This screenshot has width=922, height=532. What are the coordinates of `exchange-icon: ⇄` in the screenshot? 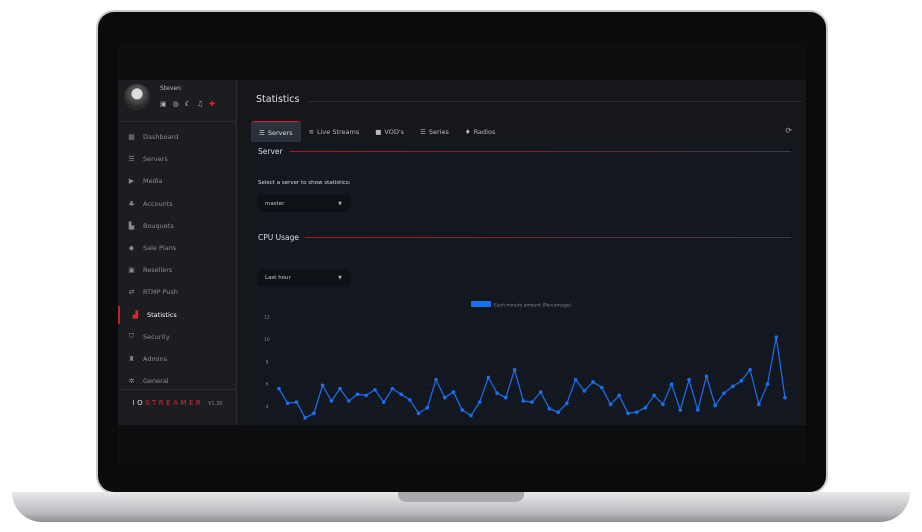 It's located at (131, 292).